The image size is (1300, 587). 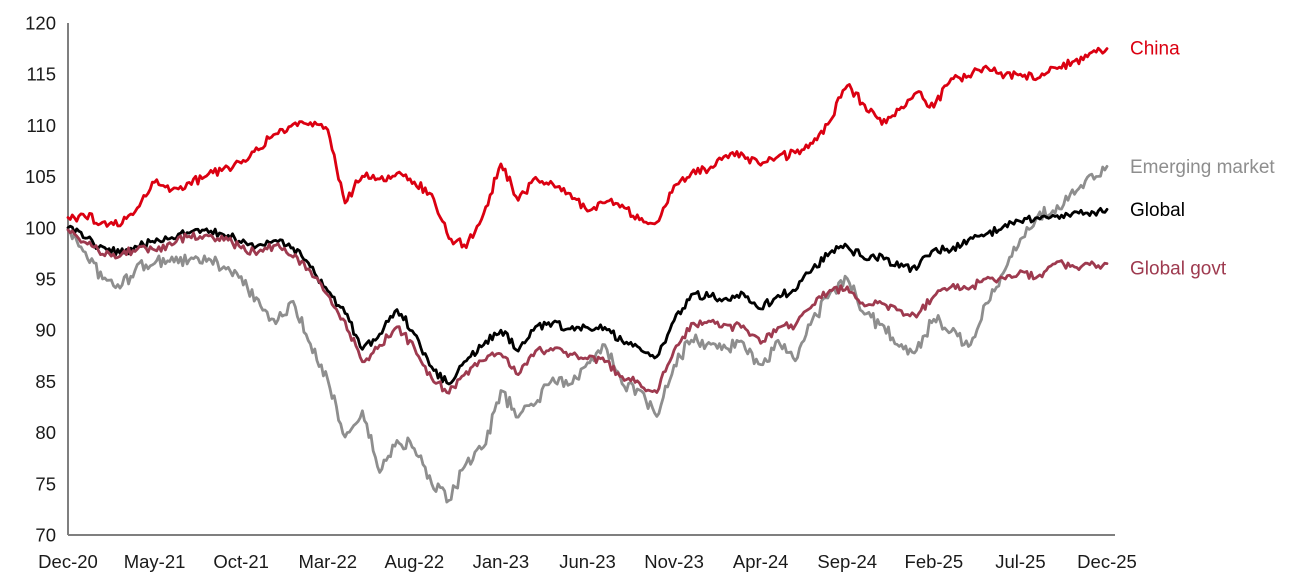 I want to click on y-tick-label-70: 70, so click(x=45, y=535).